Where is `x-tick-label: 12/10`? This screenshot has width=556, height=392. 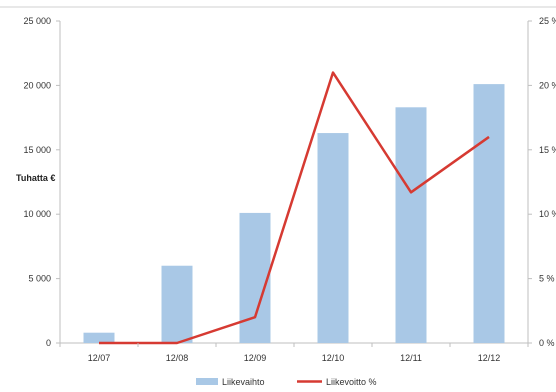
x-tick-label: 12/10 is located at coordinates (333, 358).